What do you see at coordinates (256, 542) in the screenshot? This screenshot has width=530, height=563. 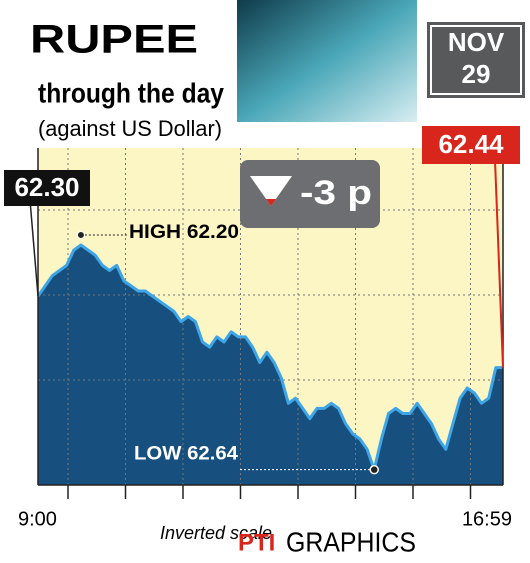 I see `source-brand: PTI` at bounding box center [256, 542].